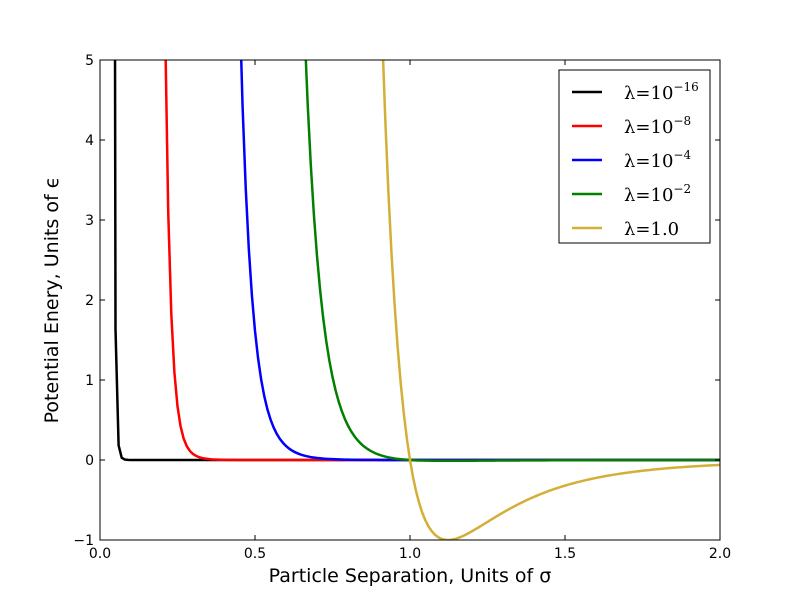  What do you see at coordinates (89, 61) in the screenshot?
I see `y-tick-label: 5` at bounding box center [89, 61].